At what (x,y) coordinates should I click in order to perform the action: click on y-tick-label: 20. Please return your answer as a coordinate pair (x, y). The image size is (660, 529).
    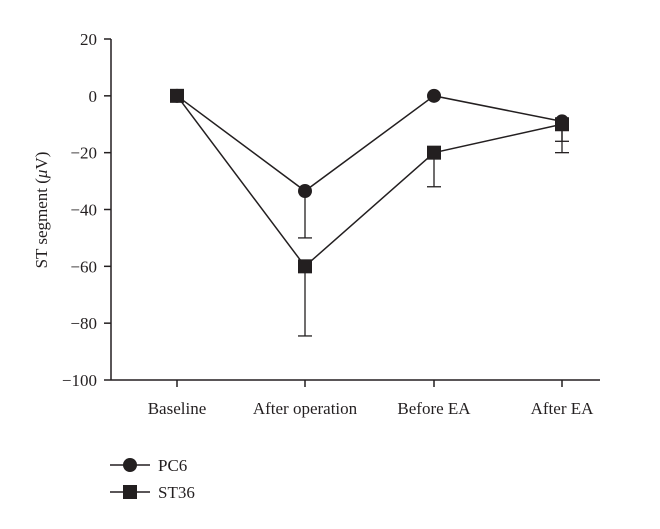
    Looking at the image, I should click on (88, 39).